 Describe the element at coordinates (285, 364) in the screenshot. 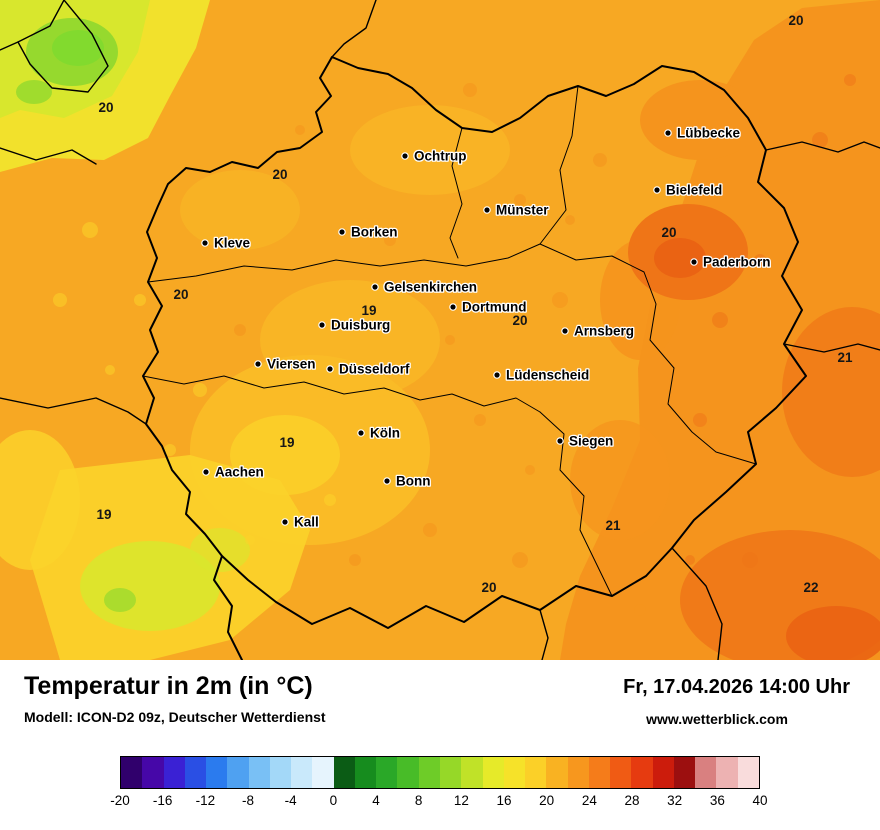

I see `city-marker: Viersen` at that location.